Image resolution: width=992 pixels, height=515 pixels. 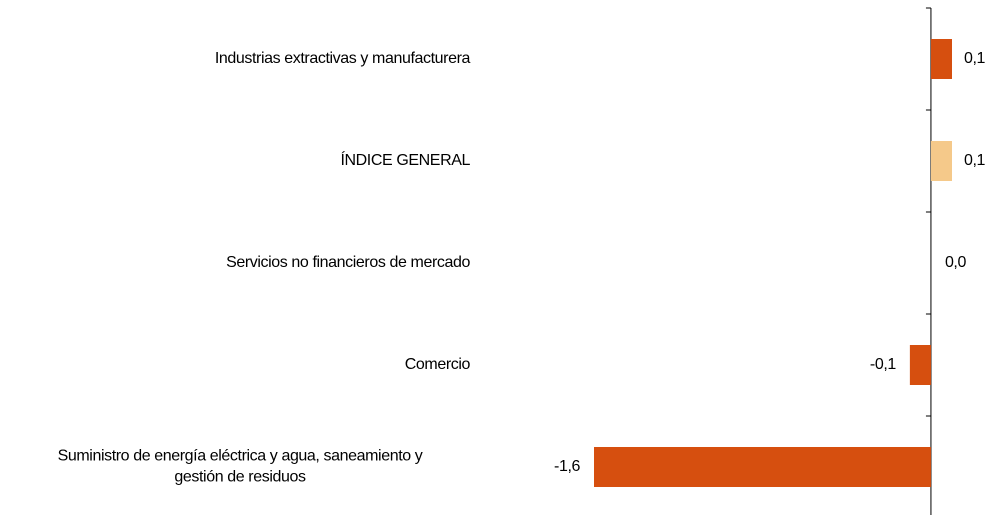 I want to click on category-label: gestión de residuos, so click(x=240, y=477).